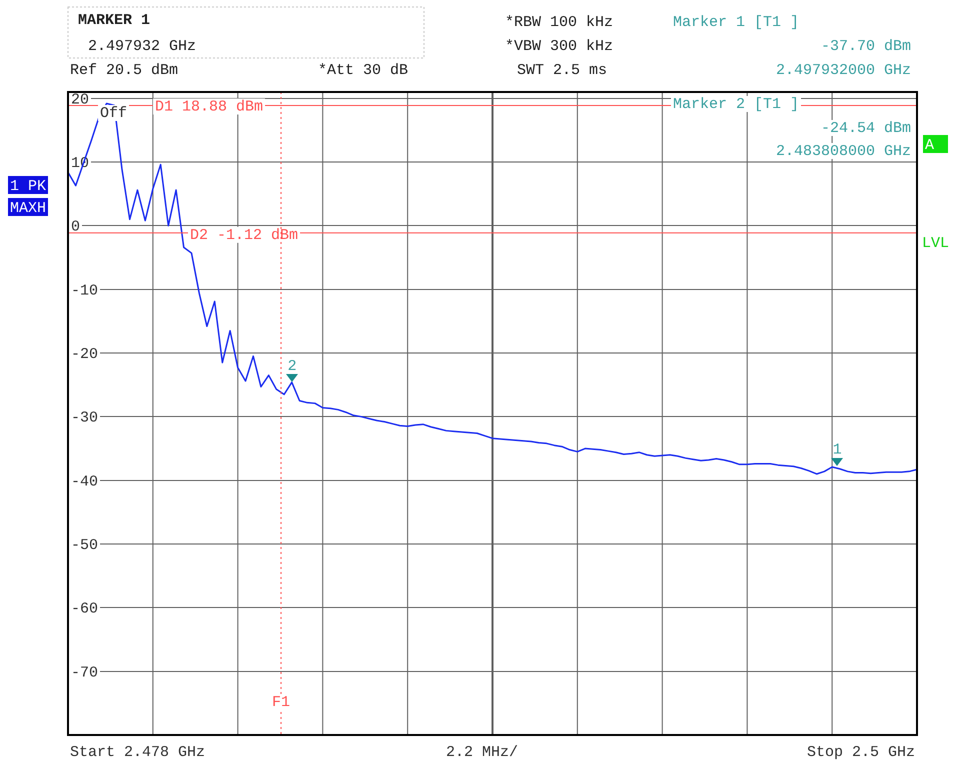  Describe the element at coordinates (84, 355) in the screenshot. I see `y-tick-label: -20` at that location.